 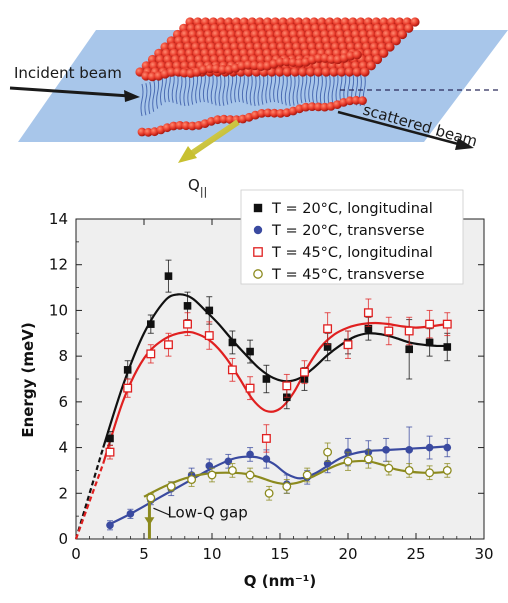 I want to click on legend-label: T = 45°C, longitudinal, so click(x=352, y=253).